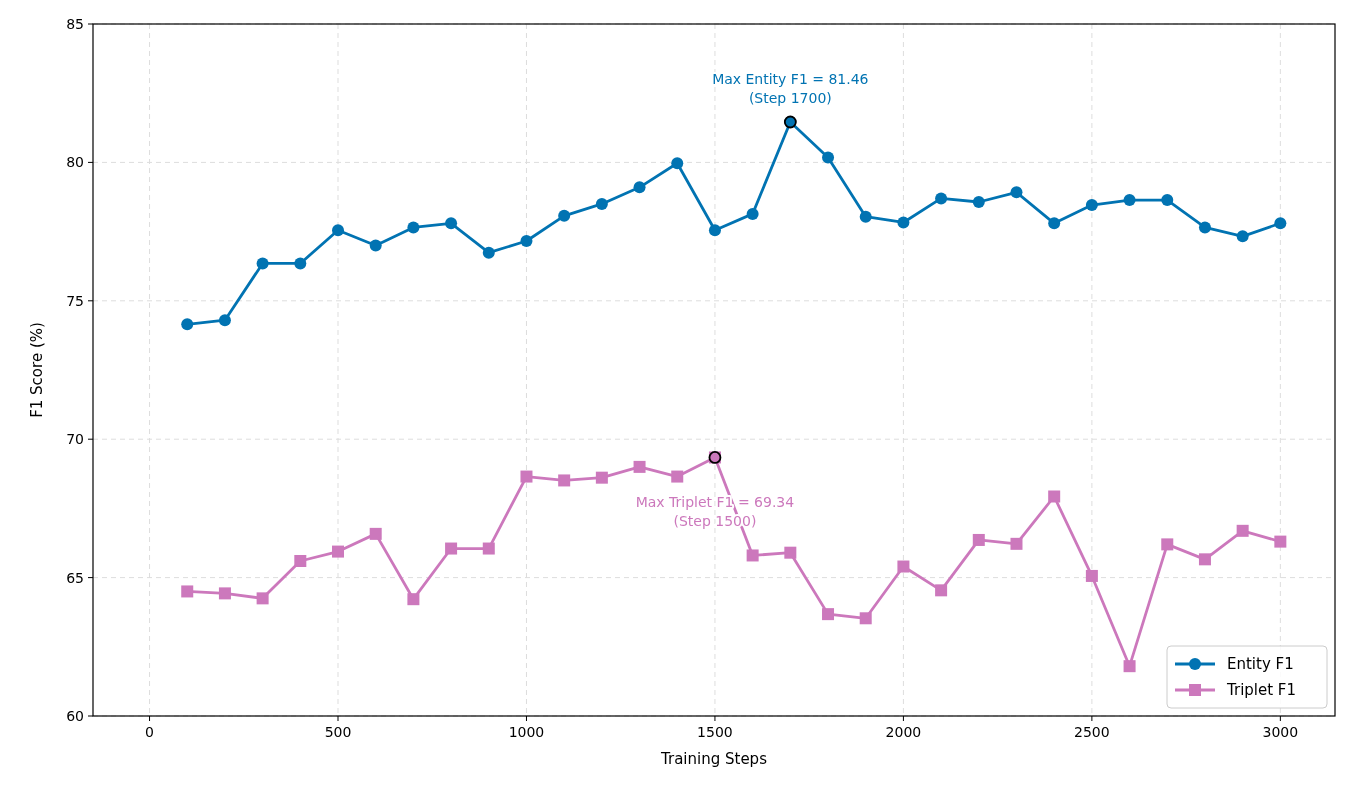 The image size is (1363, 789). Describe the element at coordinates (75, 162) in the screenshot. I see `y-tick-label: 80` at that location.